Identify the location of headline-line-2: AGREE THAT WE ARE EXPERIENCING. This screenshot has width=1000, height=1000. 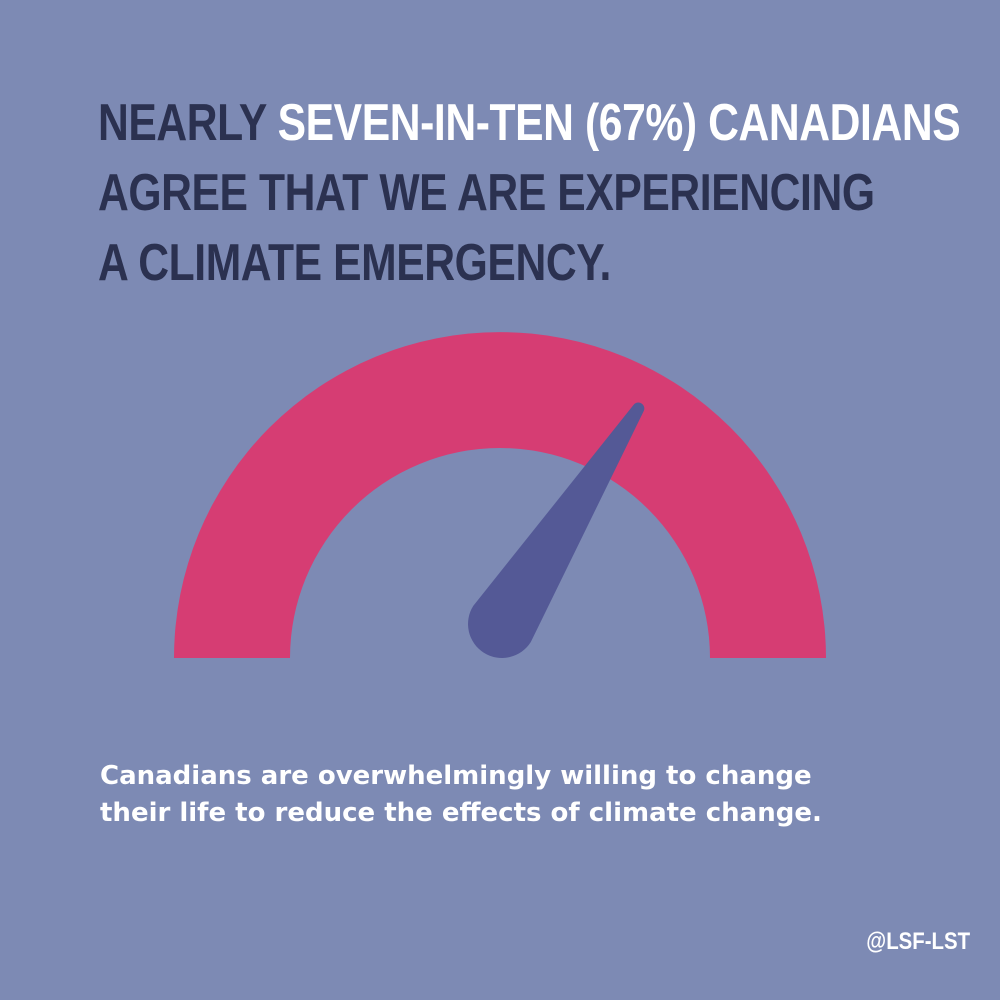
(486, 193).